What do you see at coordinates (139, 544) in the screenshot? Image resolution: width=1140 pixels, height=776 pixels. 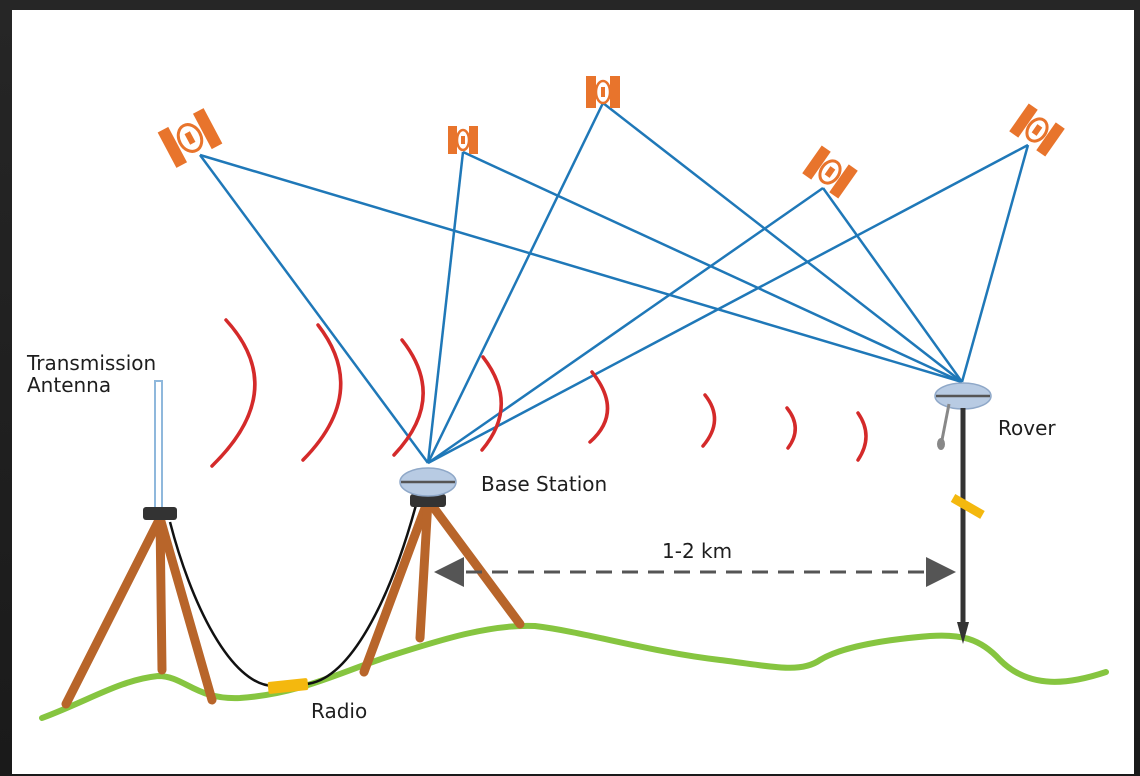 I see `transmission-tripod` at bounding box center [139, 544].